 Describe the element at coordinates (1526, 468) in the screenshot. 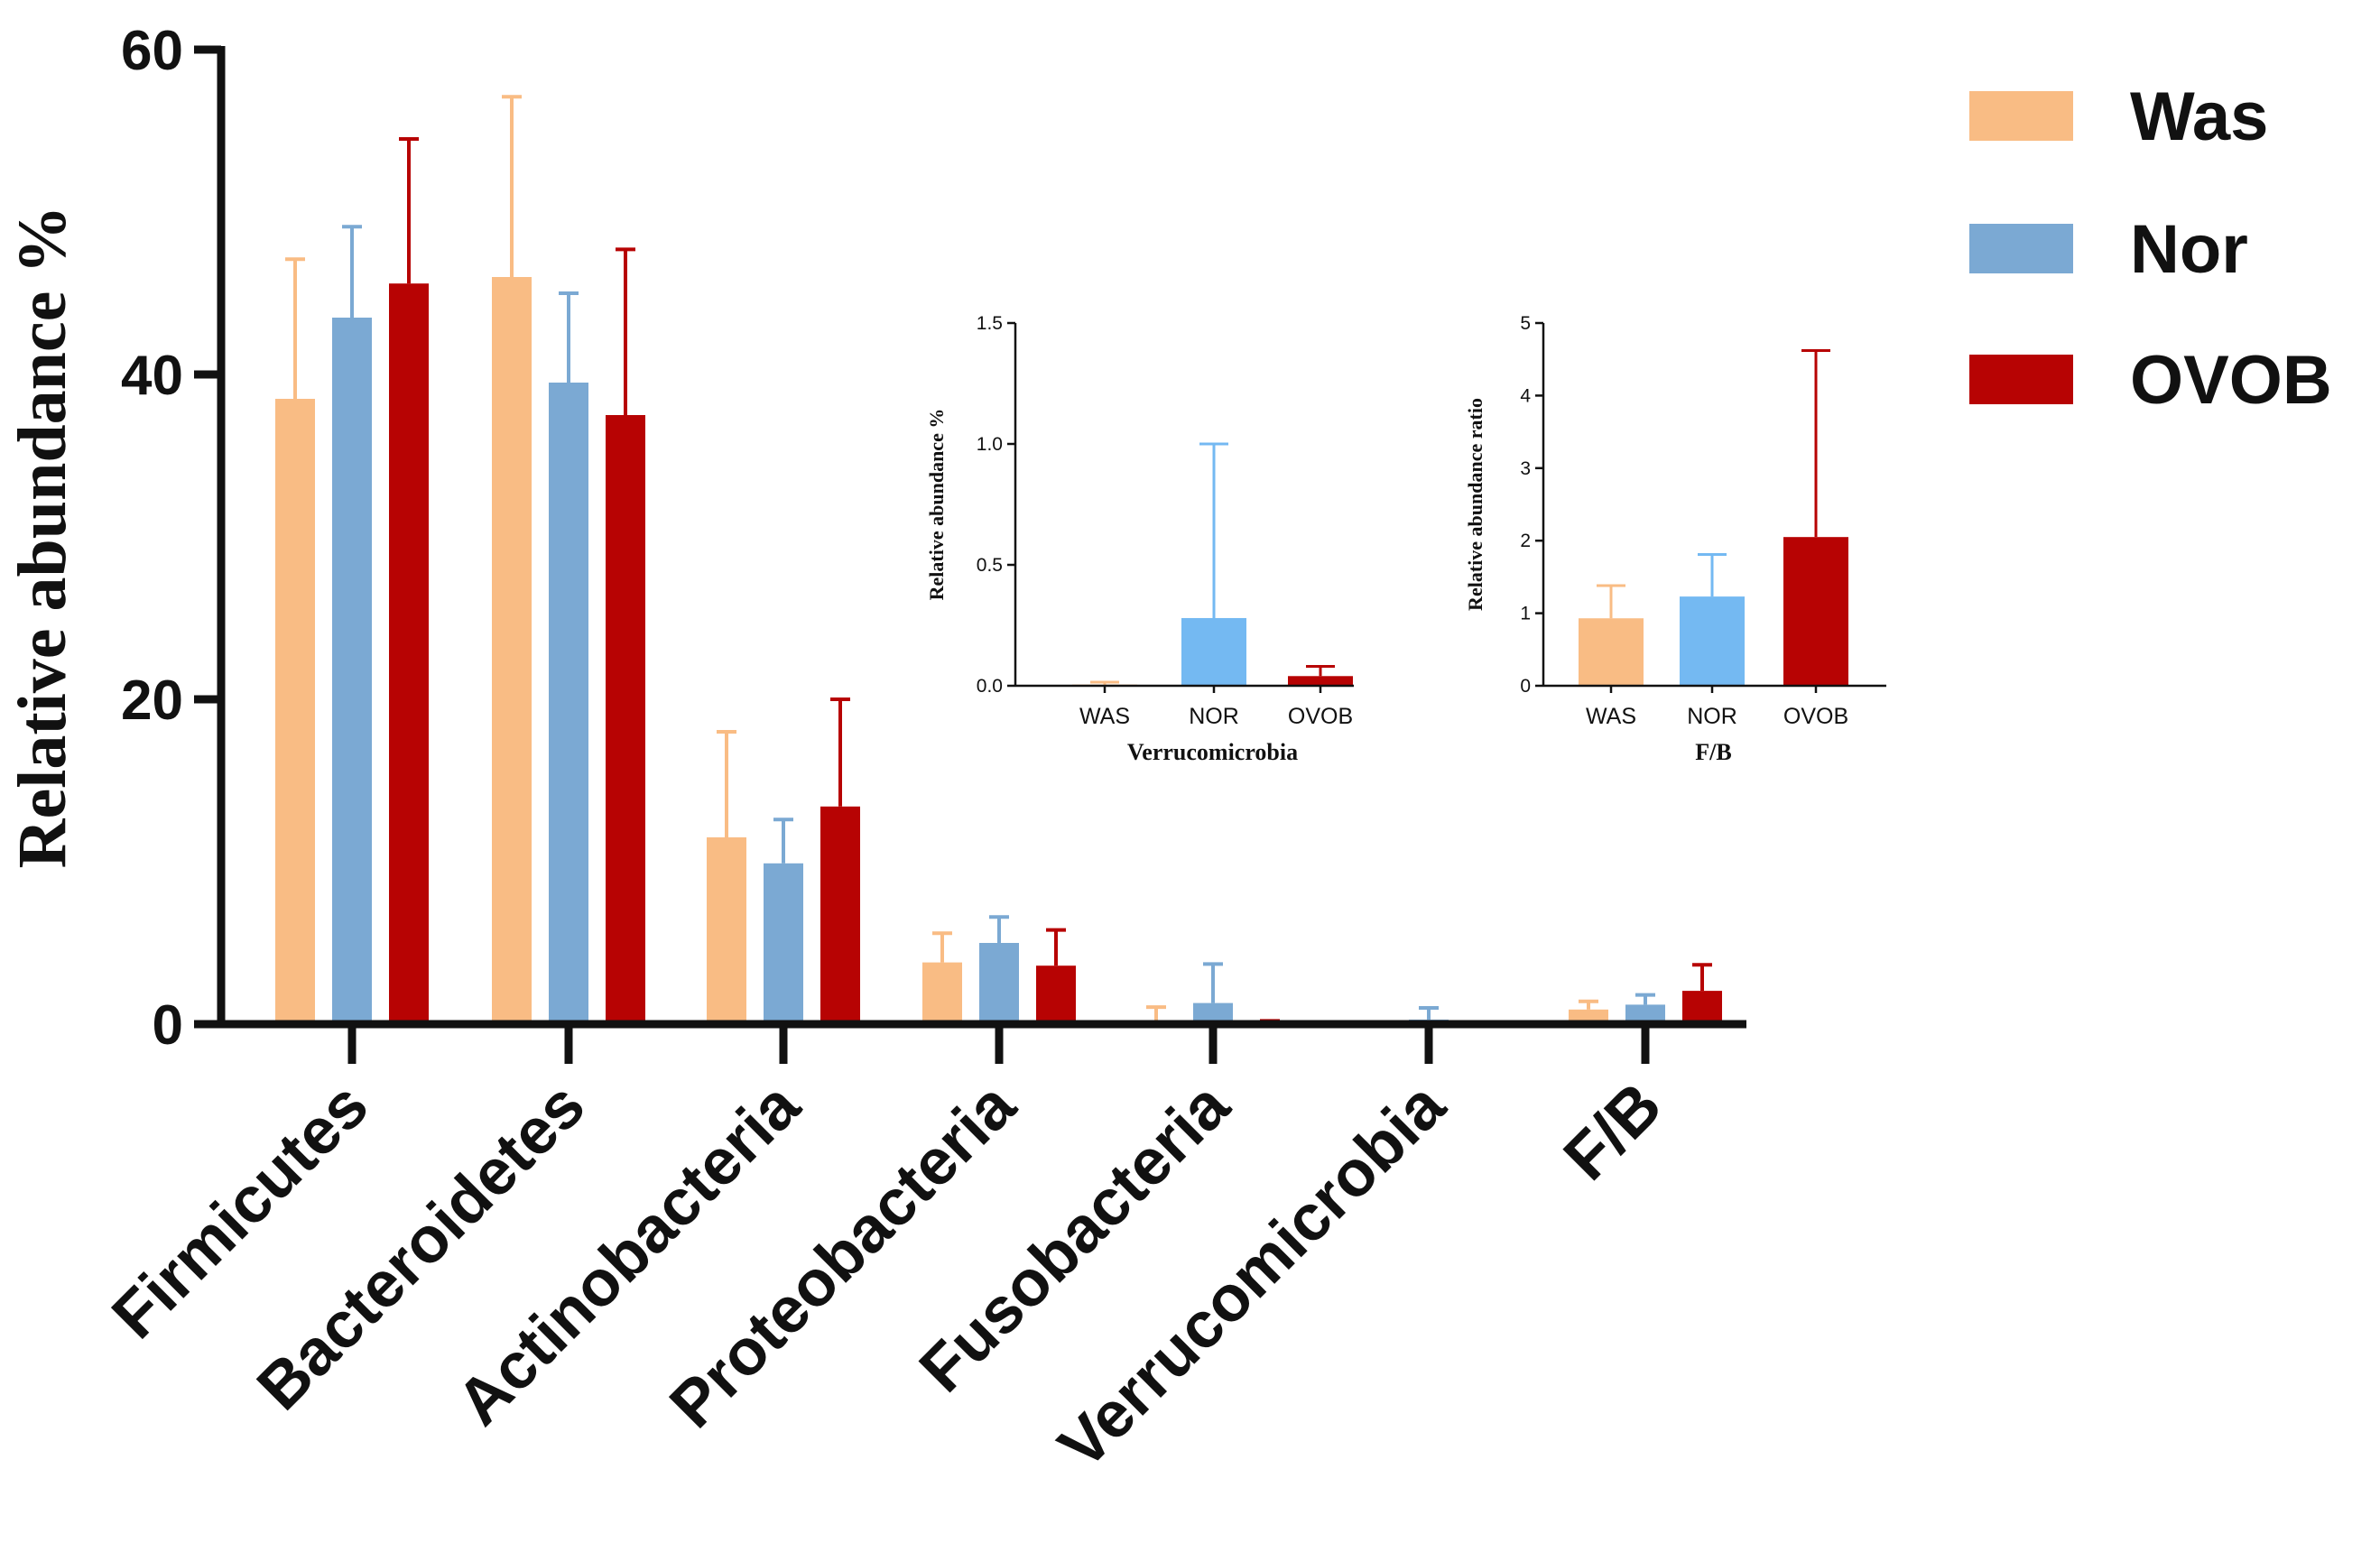

I see `inset-y-tick-label: 3` at that location.